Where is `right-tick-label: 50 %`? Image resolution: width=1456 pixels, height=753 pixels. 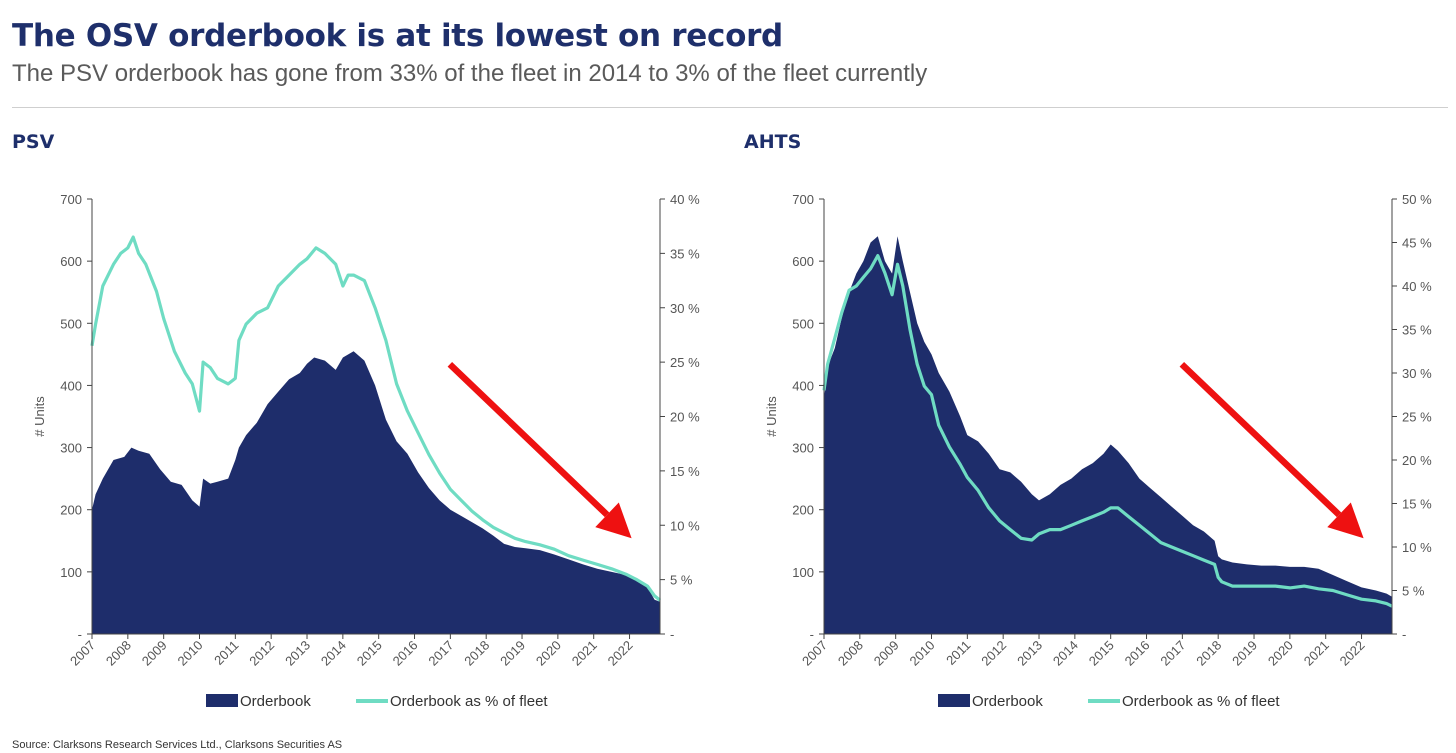 right-tick-label: 50 % is located at coordinates (1417, 199).